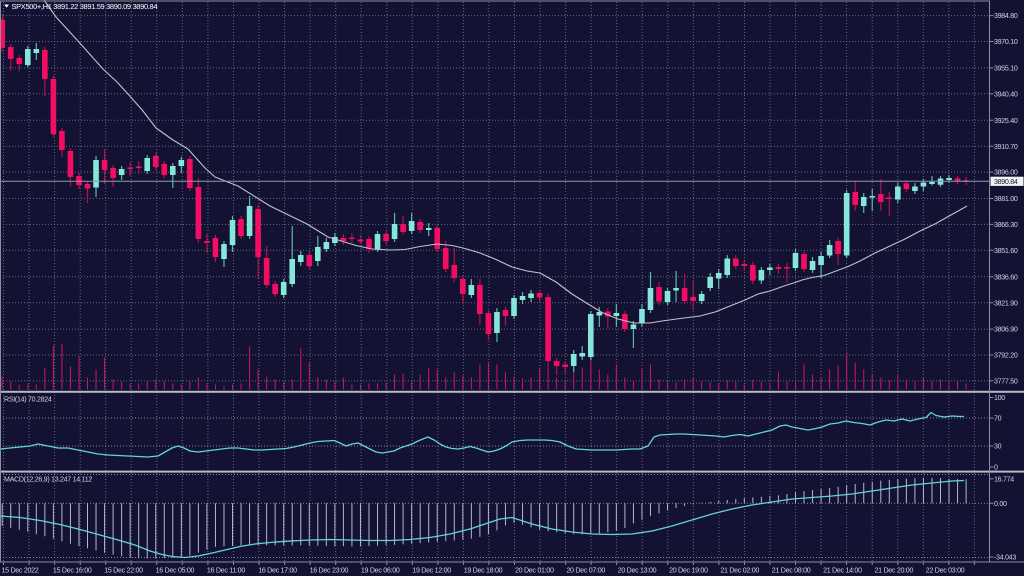  Describe the element at coordinates (1006, 277) in the screenshot. I see `svg-text: 3836.60` at that location.